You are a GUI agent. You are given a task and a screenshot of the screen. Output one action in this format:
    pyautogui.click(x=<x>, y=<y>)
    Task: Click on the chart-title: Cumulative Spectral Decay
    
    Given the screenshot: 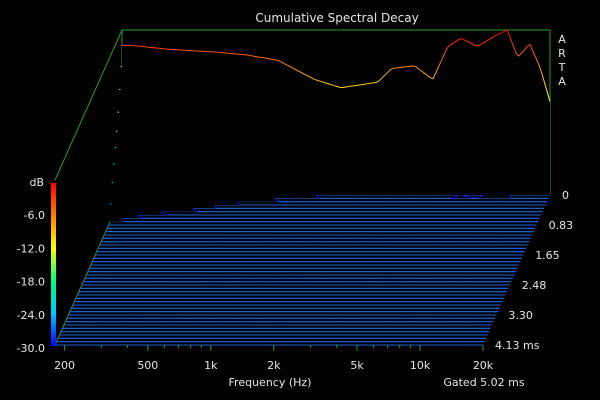 What is the action you would take?
    pyautogui.click(x=336, y=18)
    